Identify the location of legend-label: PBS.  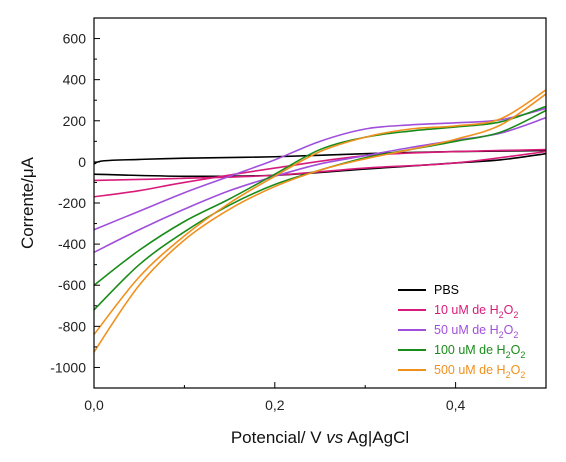
(446, 290).